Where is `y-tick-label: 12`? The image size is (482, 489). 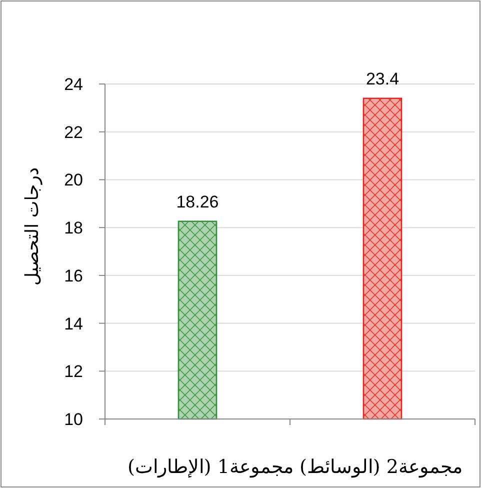 y-tick-label: 12 is located at coordinates (73, 372).